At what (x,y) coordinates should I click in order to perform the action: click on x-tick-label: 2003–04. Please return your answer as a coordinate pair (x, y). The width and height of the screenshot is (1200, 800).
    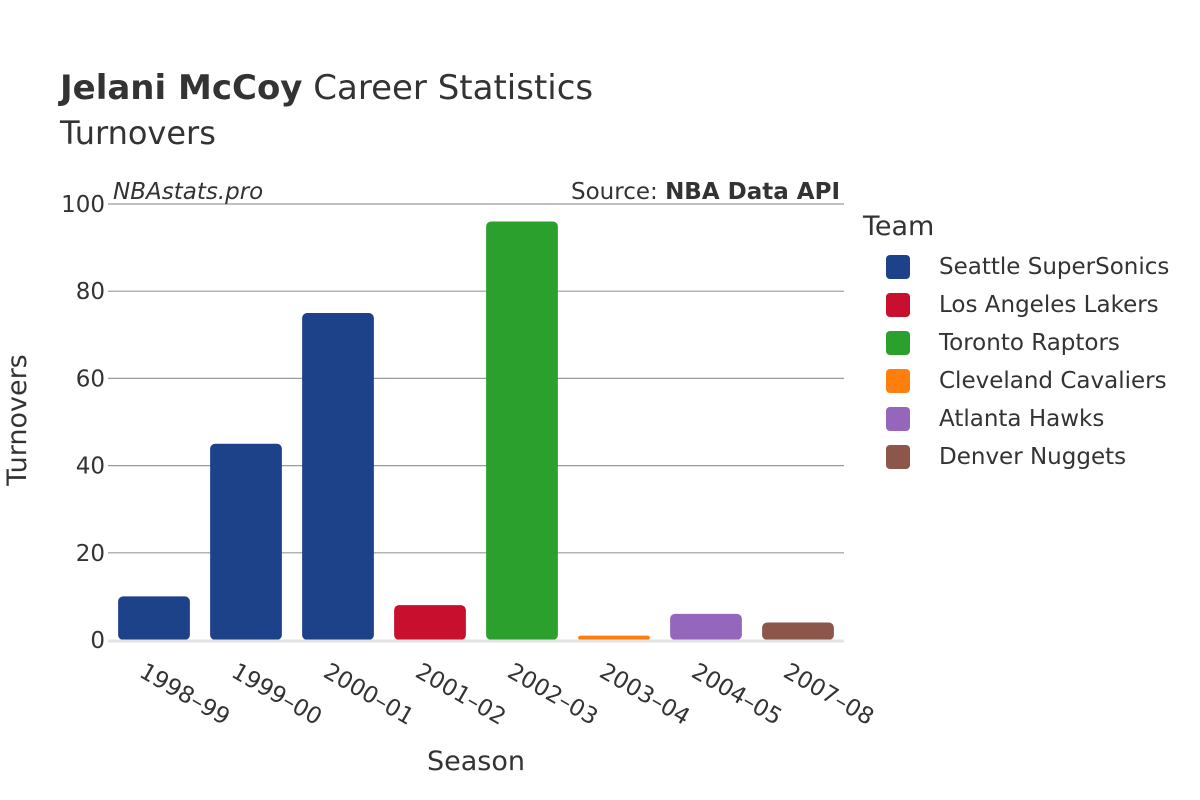
    Looking at the image, I should click on (644, 695).